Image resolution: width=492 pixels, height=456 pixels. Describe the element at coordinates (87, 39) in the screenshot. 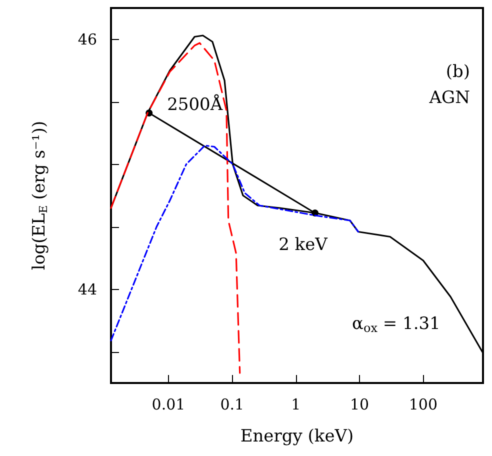

I see `y-tick-label: 46` at that location.